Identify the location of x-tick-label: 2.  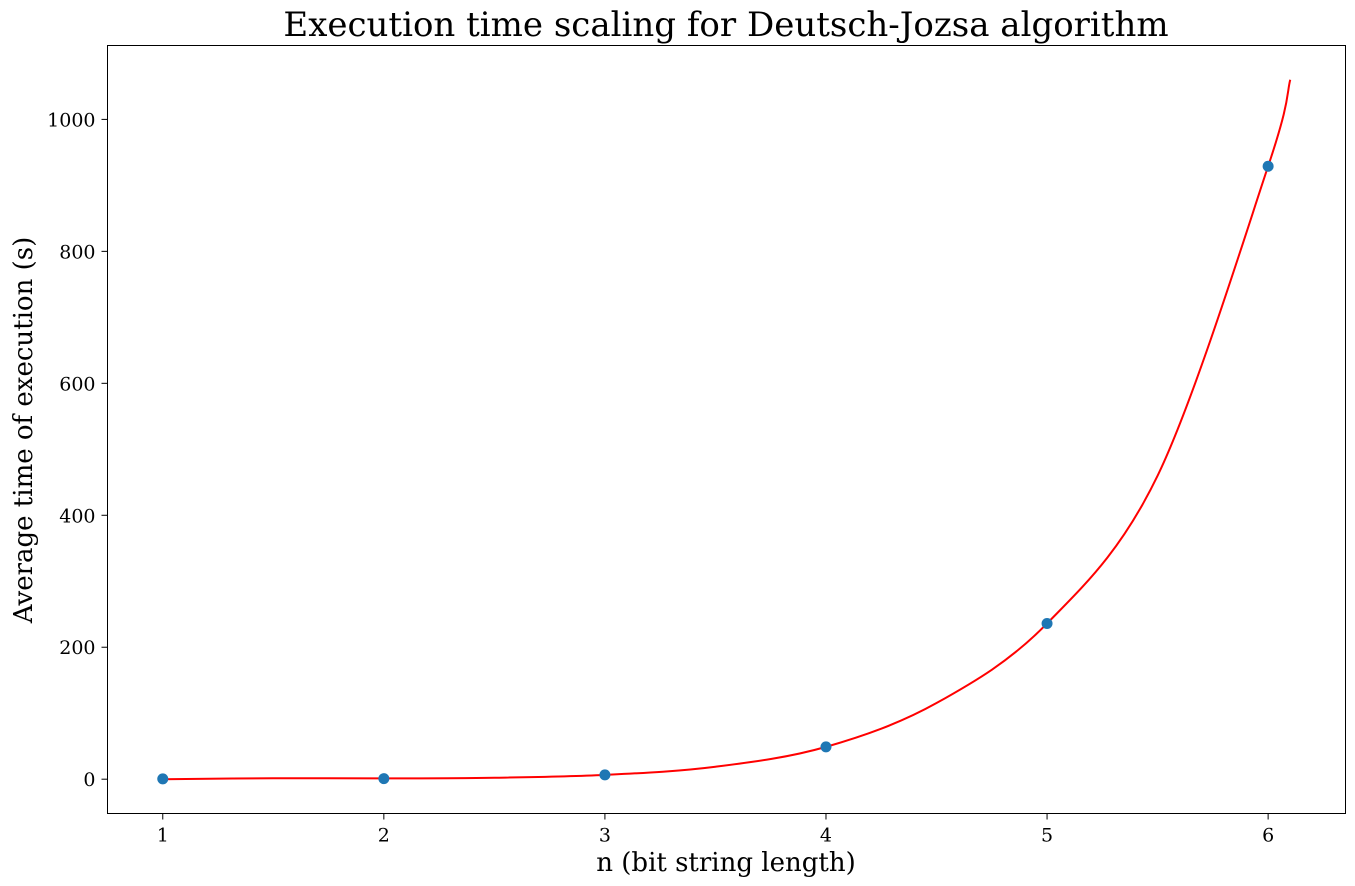
(384, 836).